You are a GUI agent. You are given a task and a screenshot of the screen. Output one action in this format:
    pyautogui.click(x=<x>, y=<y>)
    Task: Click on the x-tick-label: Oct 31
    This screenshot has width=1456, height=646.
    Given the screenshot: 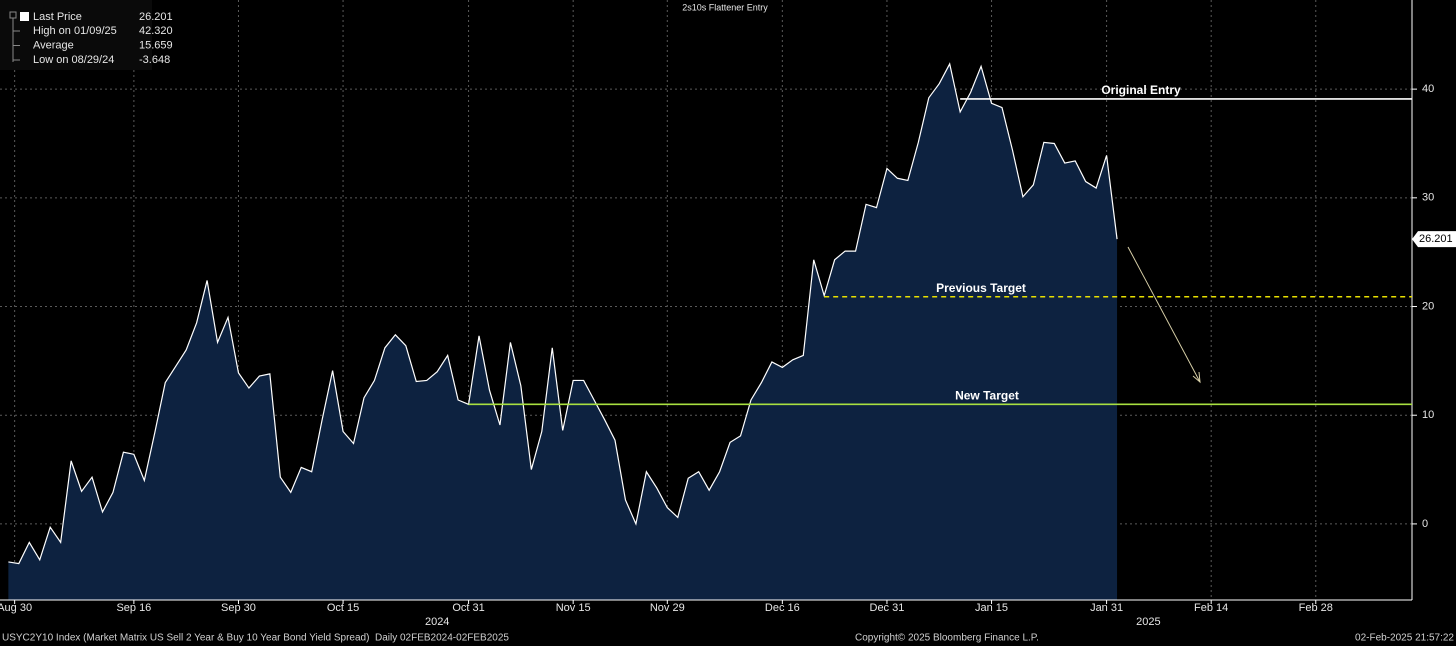 What is the action you would take?
    pyautogui.click(x=468, y=608)
    